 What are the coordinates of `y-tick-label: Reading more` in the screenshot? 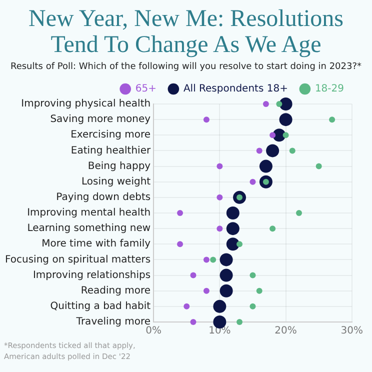 It's located at (115, 290).